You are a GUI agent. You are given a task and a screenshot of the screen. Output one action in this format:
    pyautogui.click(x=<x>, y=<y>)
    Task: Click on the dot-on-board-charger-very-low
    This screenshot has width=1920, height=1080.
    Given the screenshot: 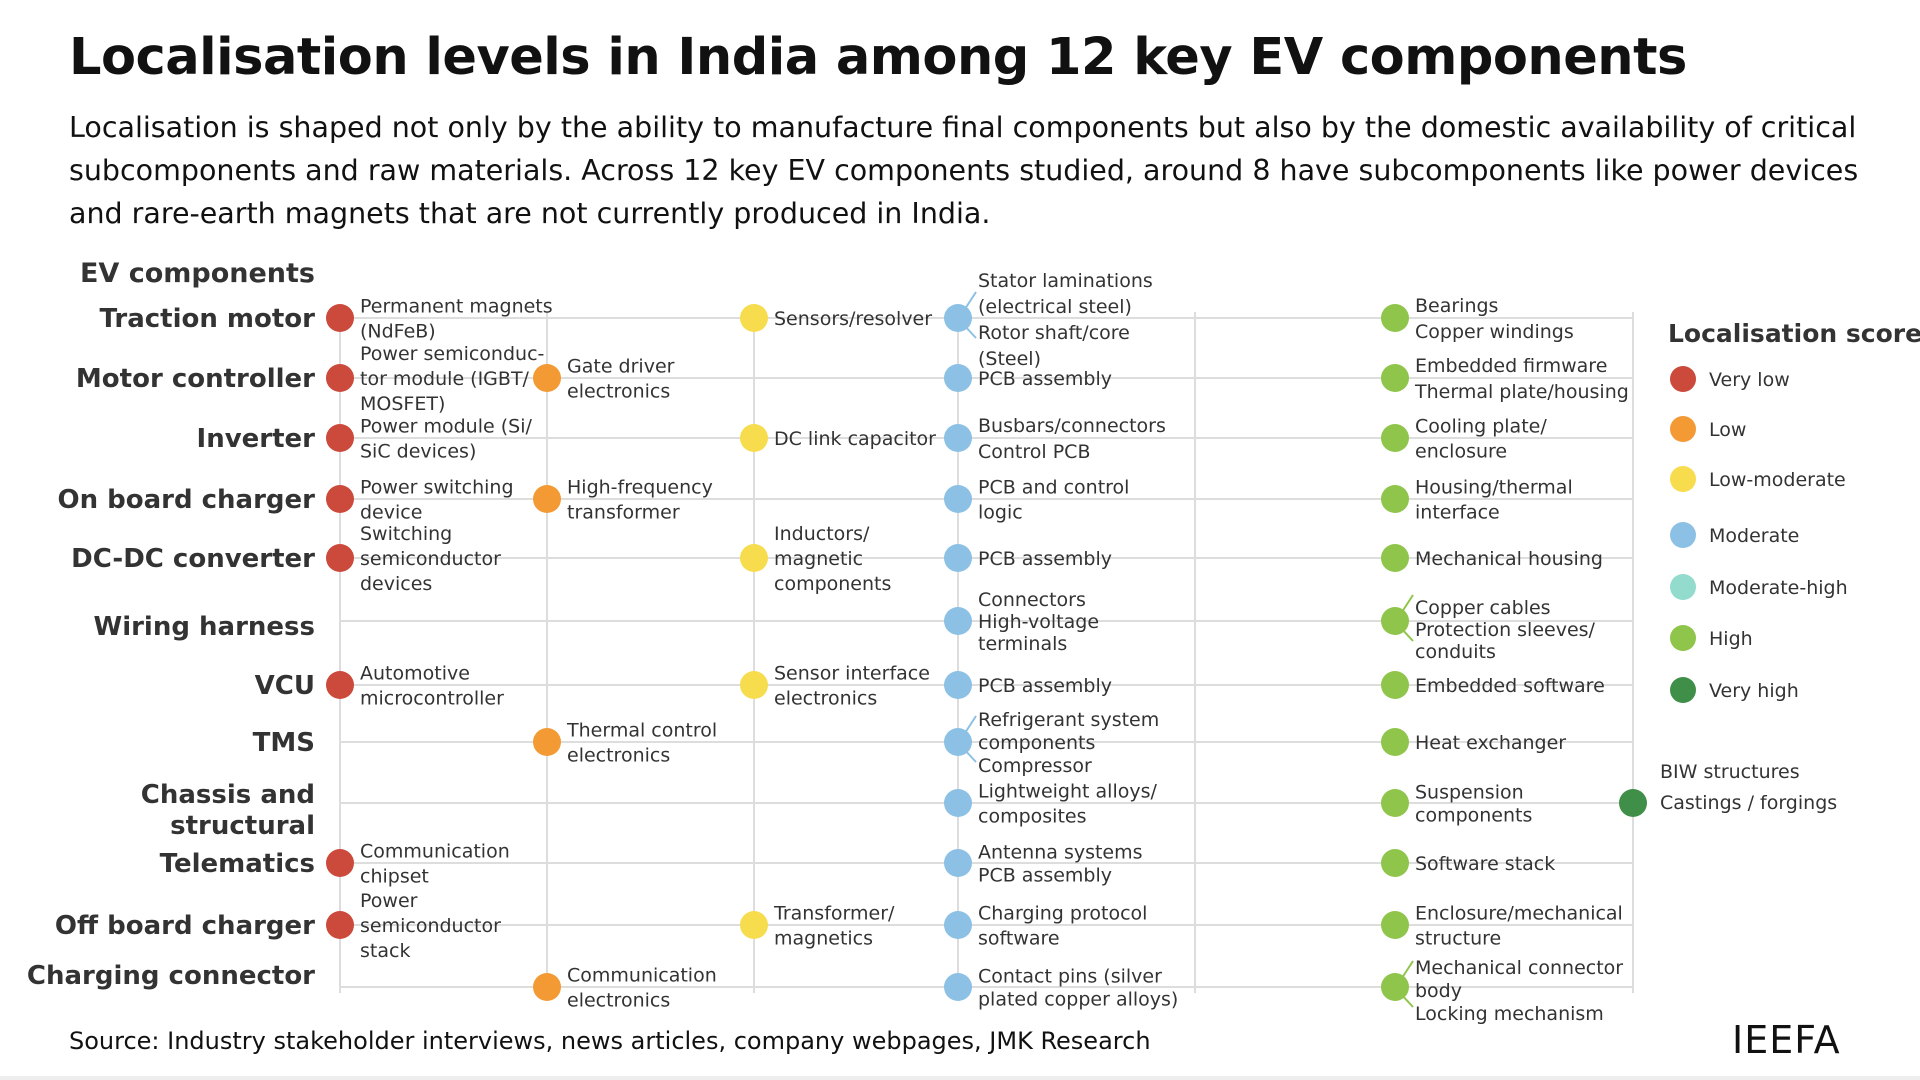 What is the action you would take?
    pyautogui.click(x=340, y=499)
    